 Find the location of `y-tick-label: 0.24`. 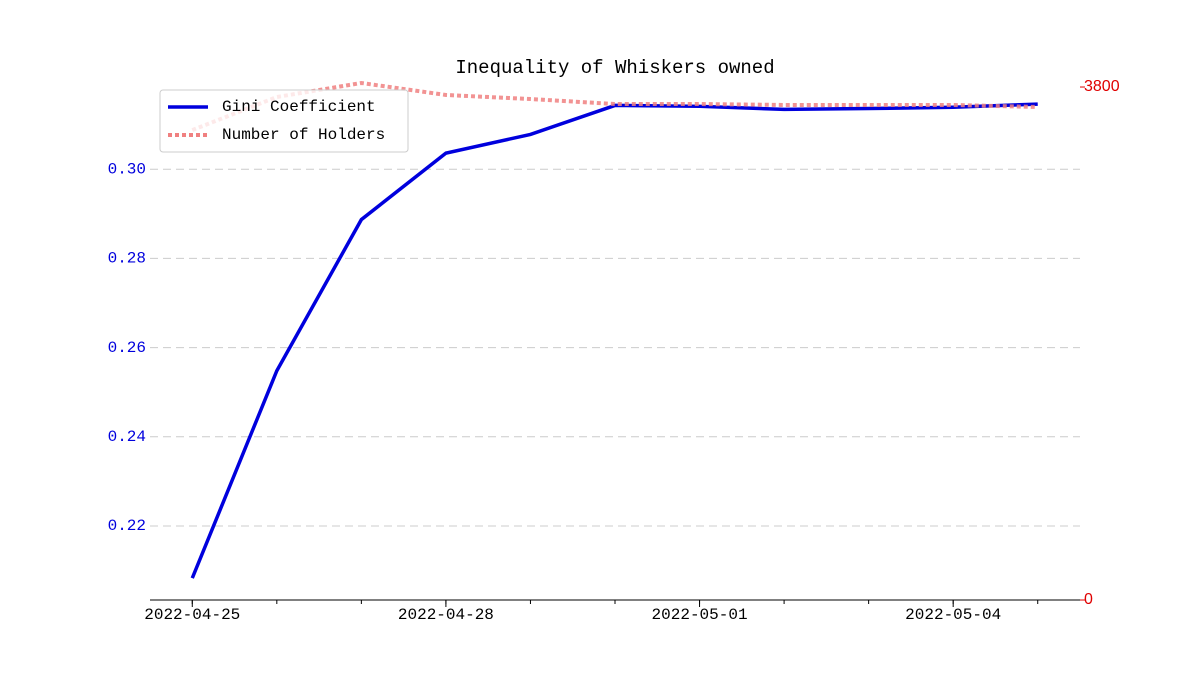

y-tick-label: 0.24 is located at coordinates (127, 437).